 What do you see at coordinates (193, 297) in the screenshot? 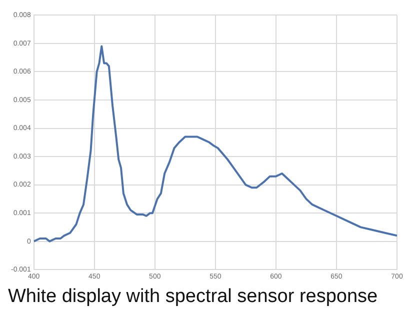
I see `text: White display with spectral sensor response` at bounding box center [193, 297].